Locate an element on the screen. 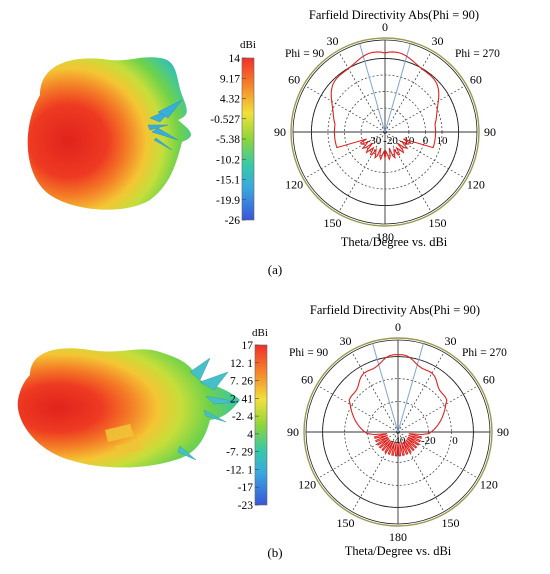 This screenshot has height=574, width=550. colorbar-b-unit: dBi is located at coordinates (260, 333).